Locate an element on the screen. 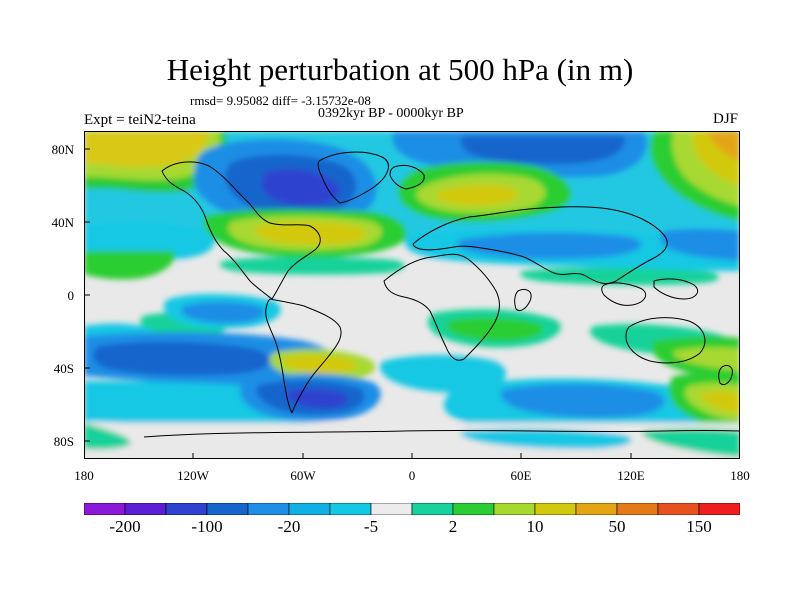  colorbar-label: -100 is located at coordinates (207, 526).